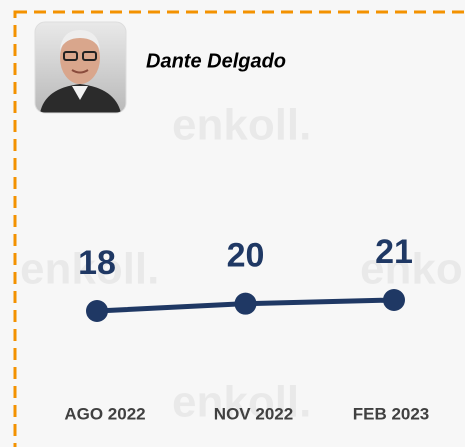  Describe the element at coordinates (253, 413) in the screenshot. I see `x-tick-label: NOV 2022` at that location.